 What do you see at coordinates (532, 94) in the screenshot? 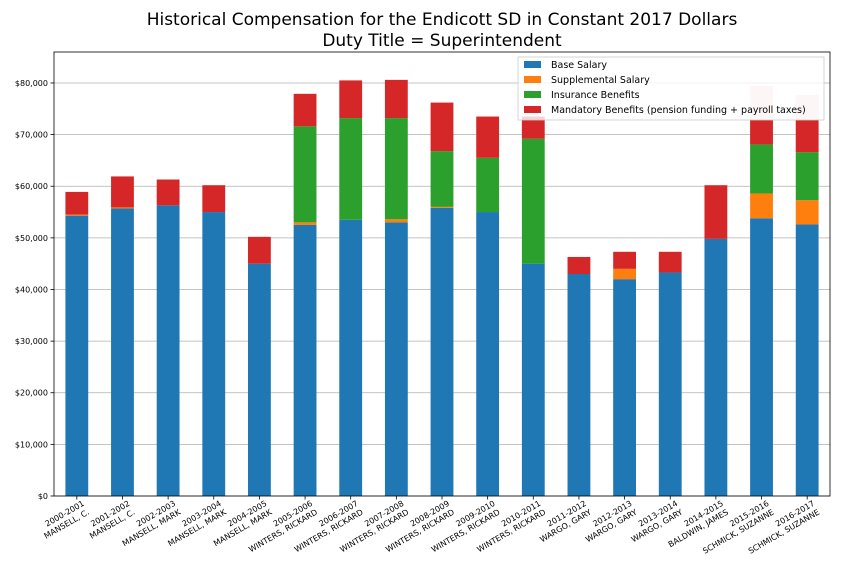
I see `legend-swatch-insurance-benefits` at bounding box center [532, 94].